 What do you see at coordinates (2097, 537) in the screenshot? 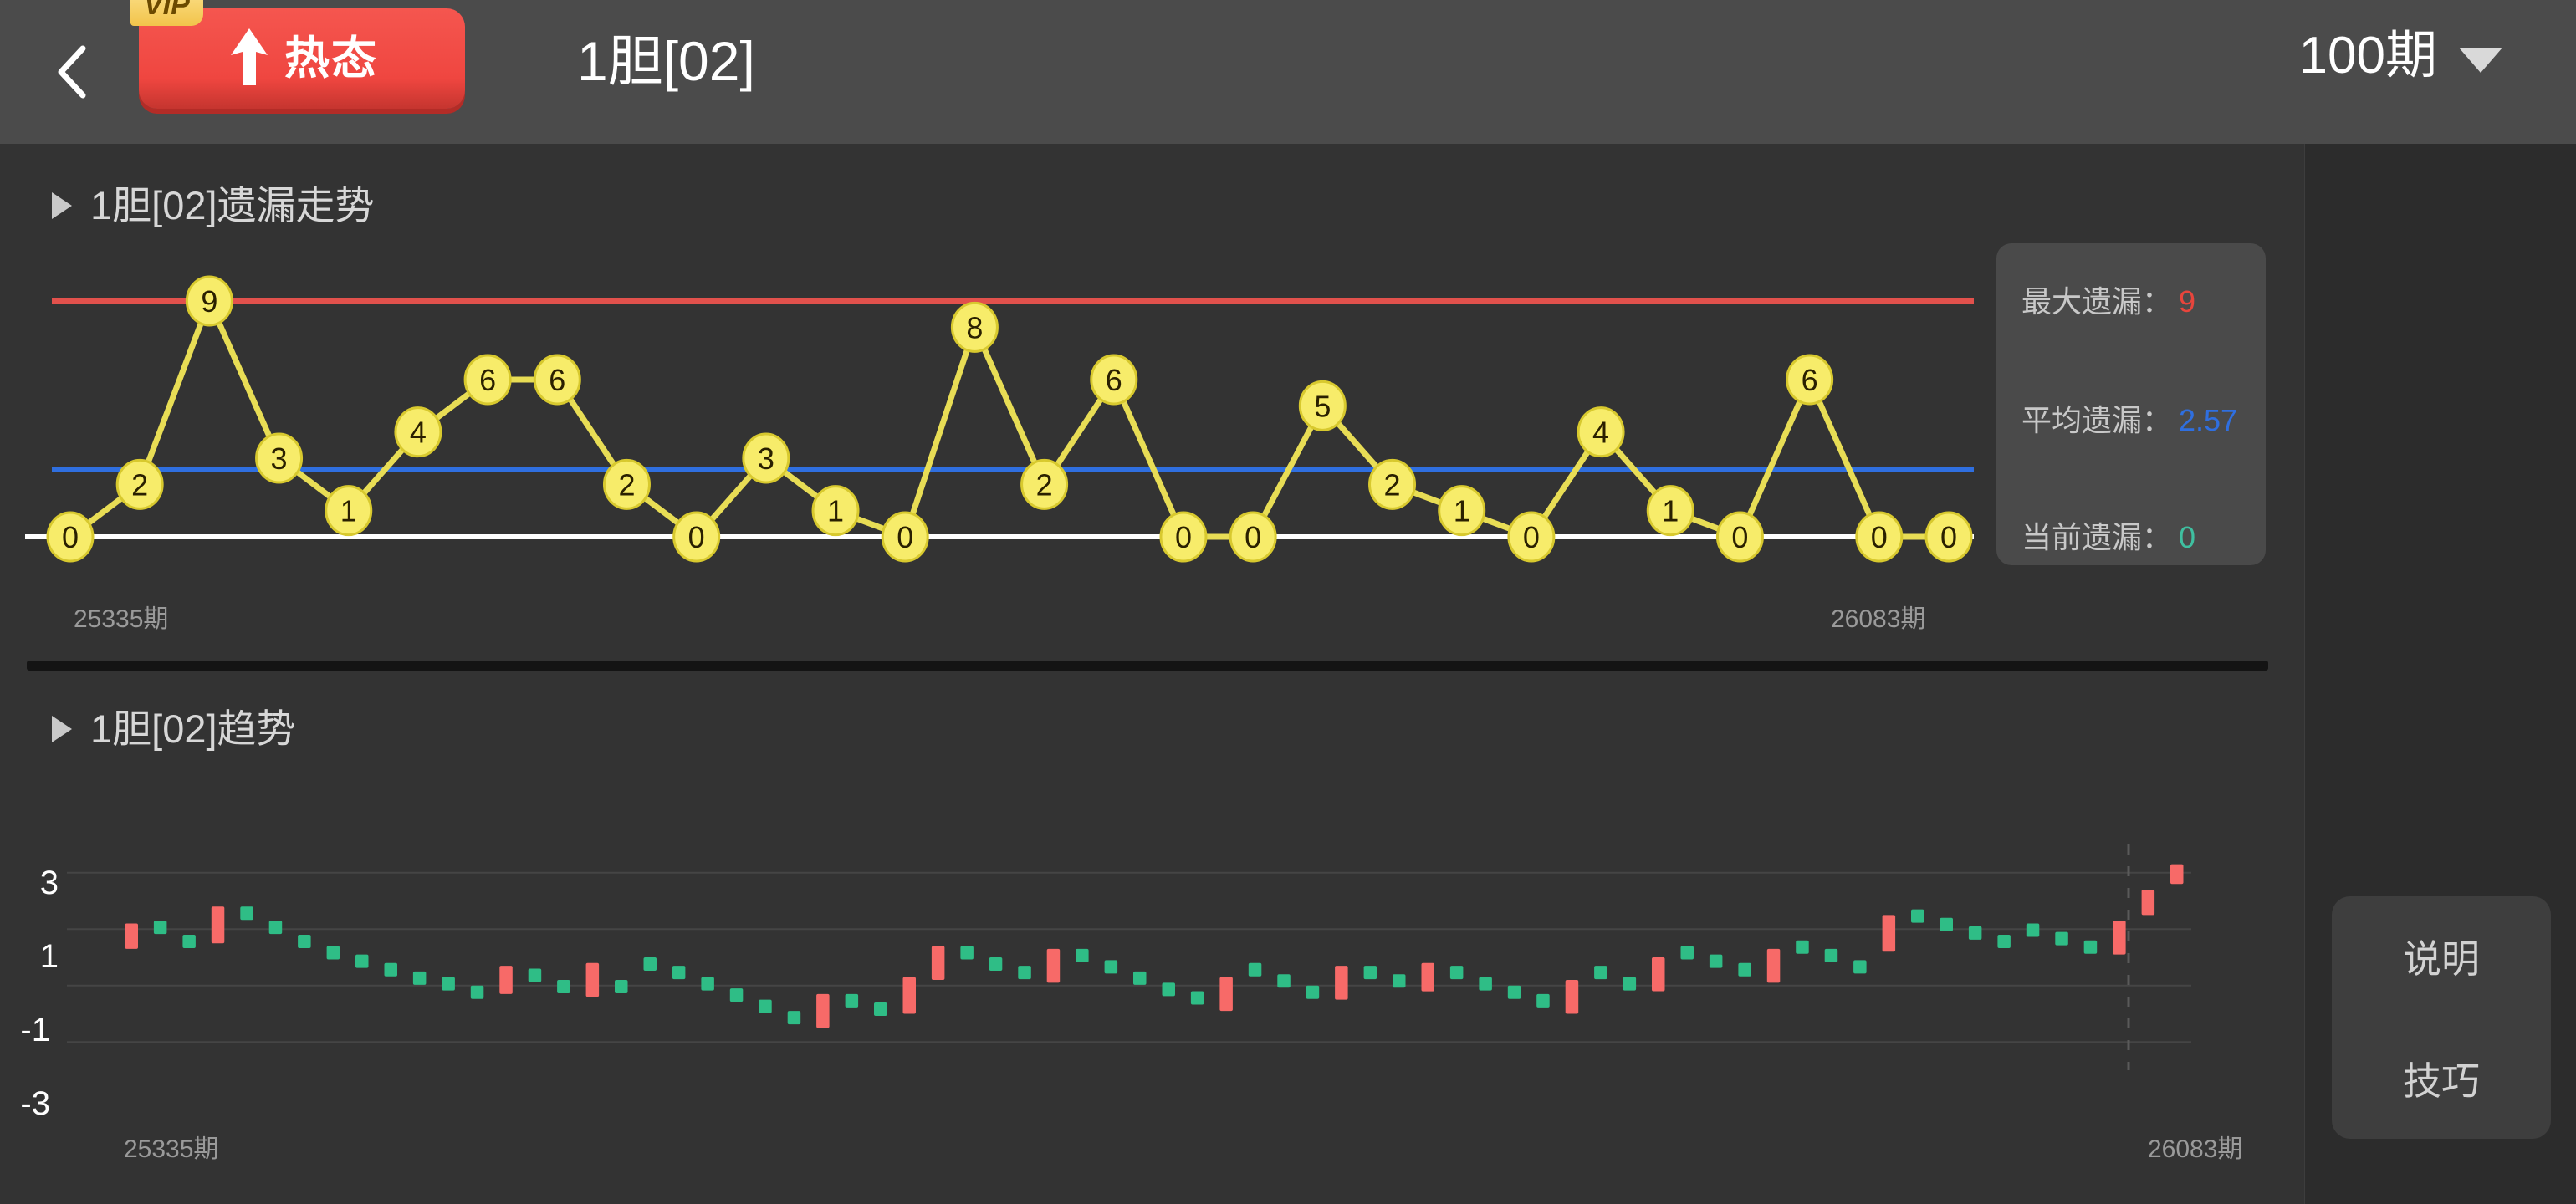
I see `stat-label: 当前遗漏：` at bounding box center [2097, 537].